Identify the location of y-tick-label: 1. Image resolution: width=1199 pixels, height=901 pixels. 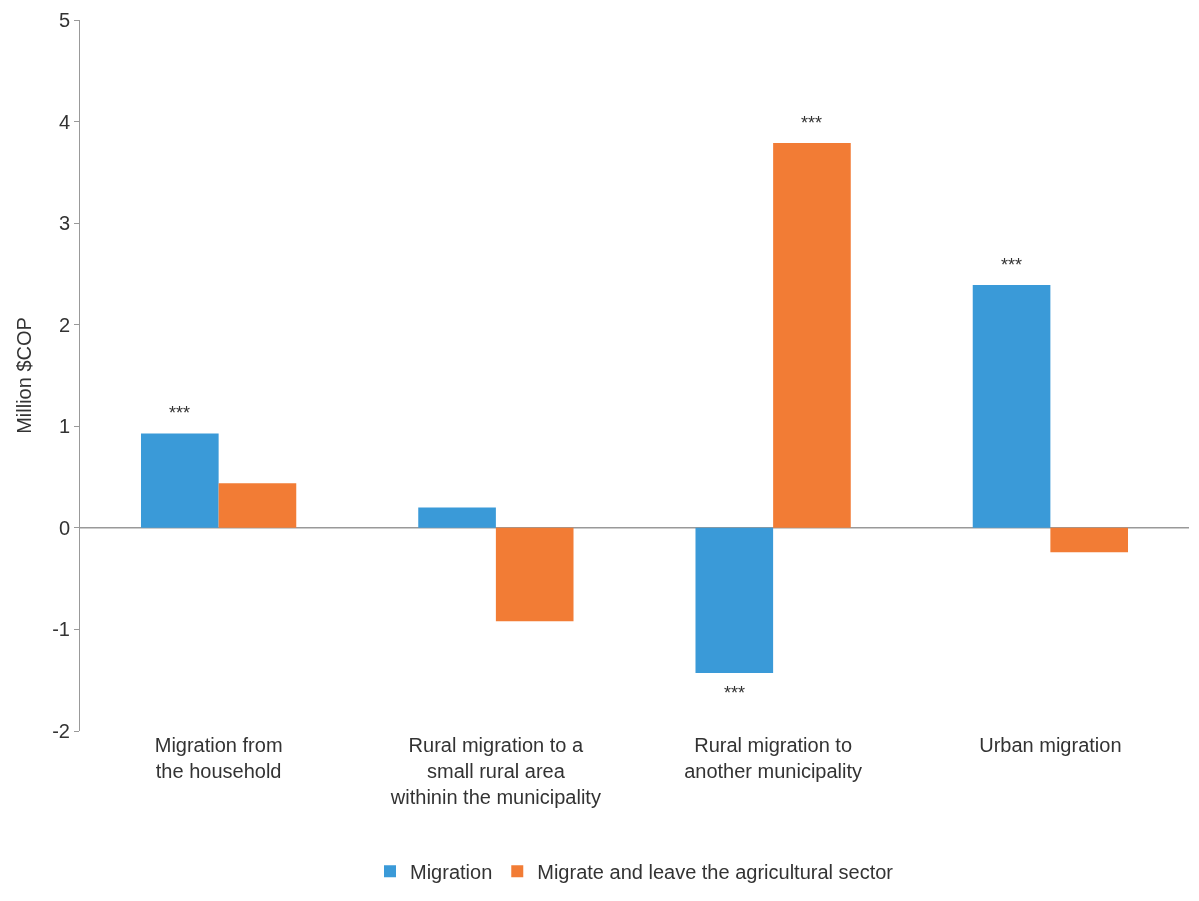
(64, 426).